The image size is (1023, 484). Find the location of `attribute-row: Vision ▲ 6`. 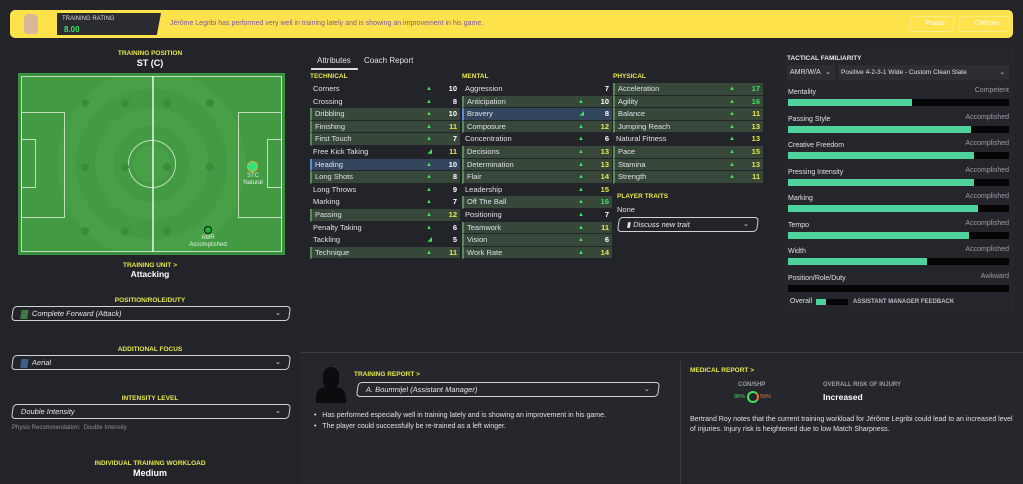

attribute-row: Vision ▲ 6 is located at coordinates (537, 240).